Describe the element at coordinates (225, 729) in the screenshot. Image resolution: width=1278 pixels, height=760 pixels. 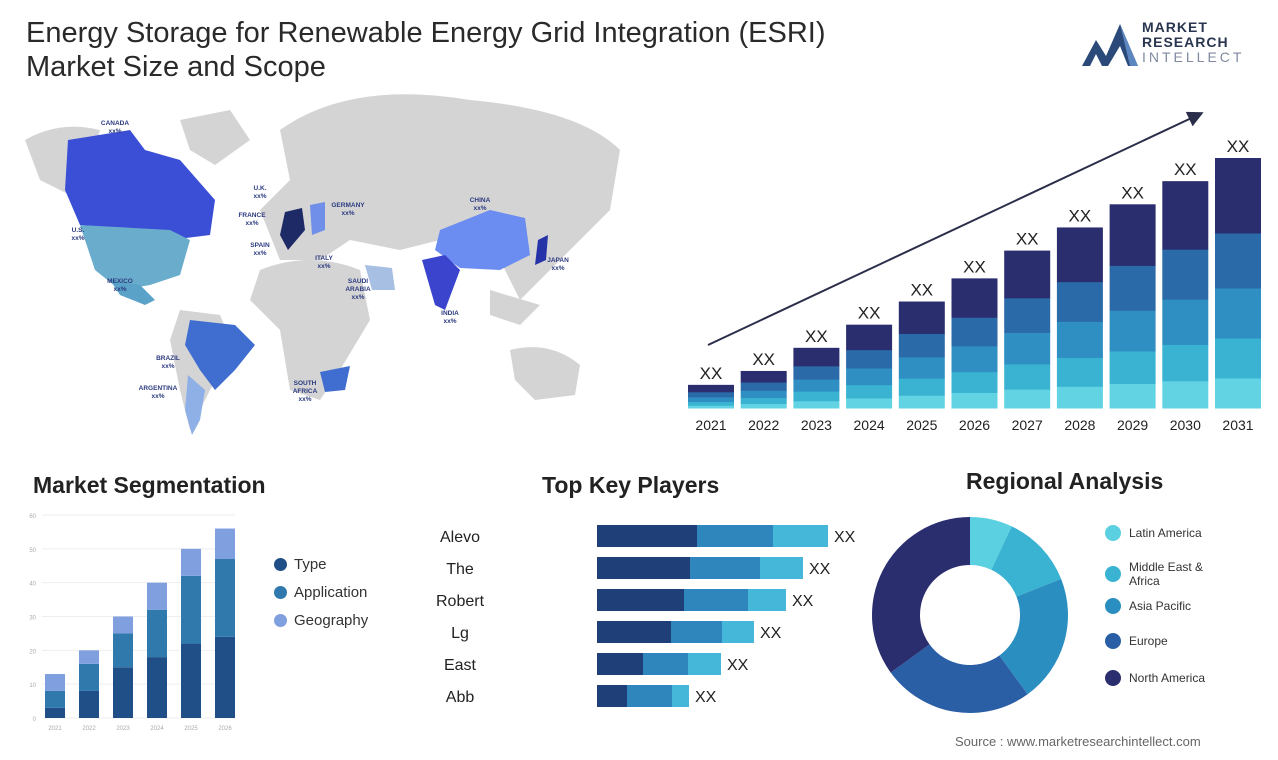
I see `x-tick-label: 2026` at that location.